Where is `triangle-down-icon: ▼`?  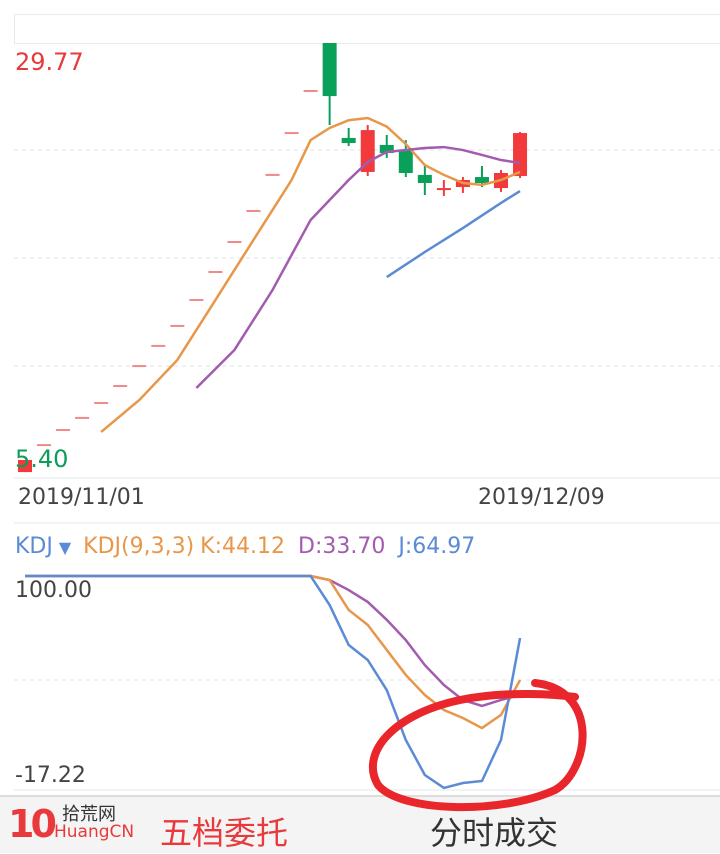 triangle-down-icon: ▼ is located at coordinates (65, 547).